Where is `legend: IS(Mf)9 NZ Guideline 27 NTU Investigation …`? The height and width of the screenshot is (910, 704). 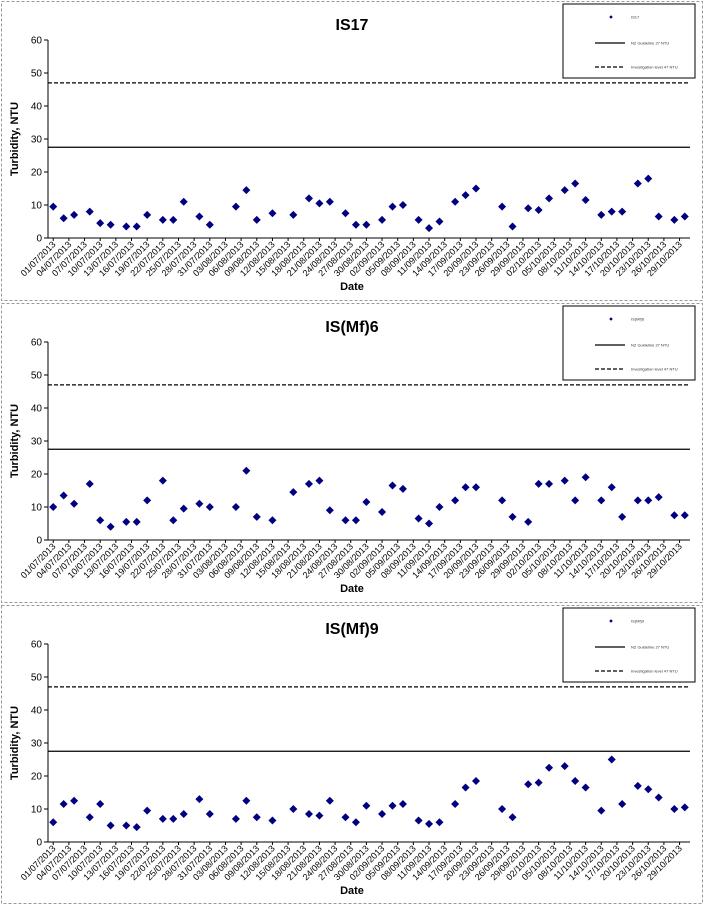 legend: IS(Mf)9 NZ Guideline 27 NTU Investigation … is located at coordinates (629, 645).